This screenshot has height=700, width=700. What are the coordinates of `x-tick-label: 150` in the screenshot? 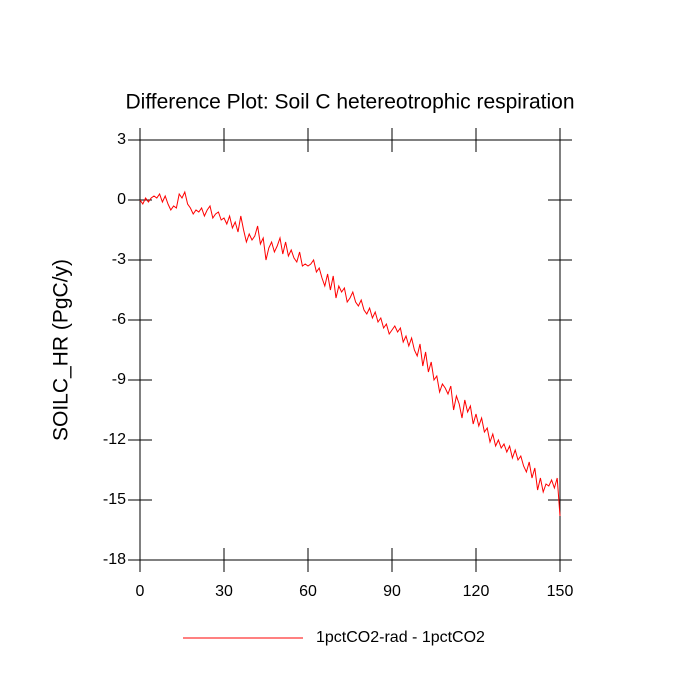 It's located at (560, 591).